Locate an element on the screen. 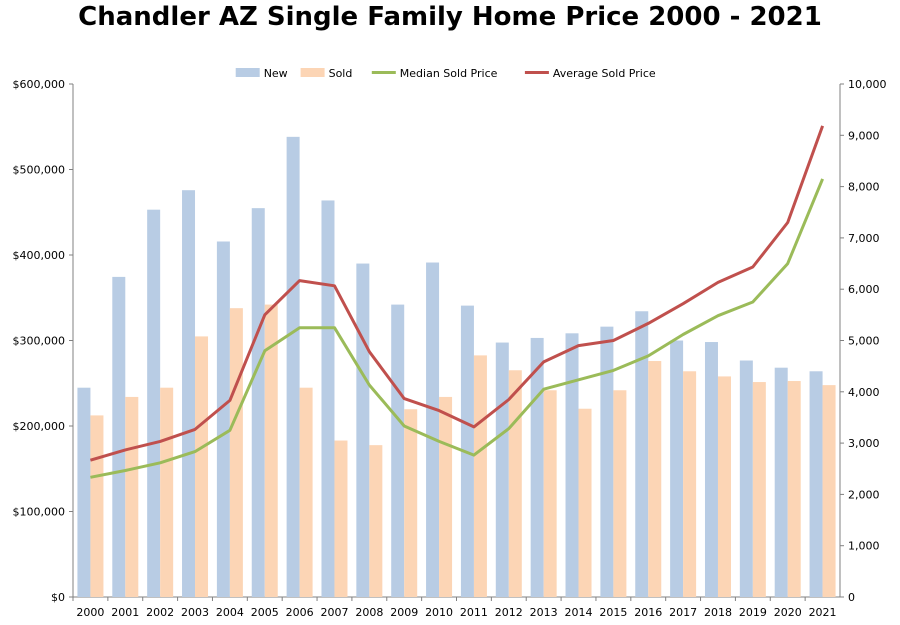 The height and width of the screenshot is (625, 900). x-tick-label: 2017 is located at coordinates (683, 612).